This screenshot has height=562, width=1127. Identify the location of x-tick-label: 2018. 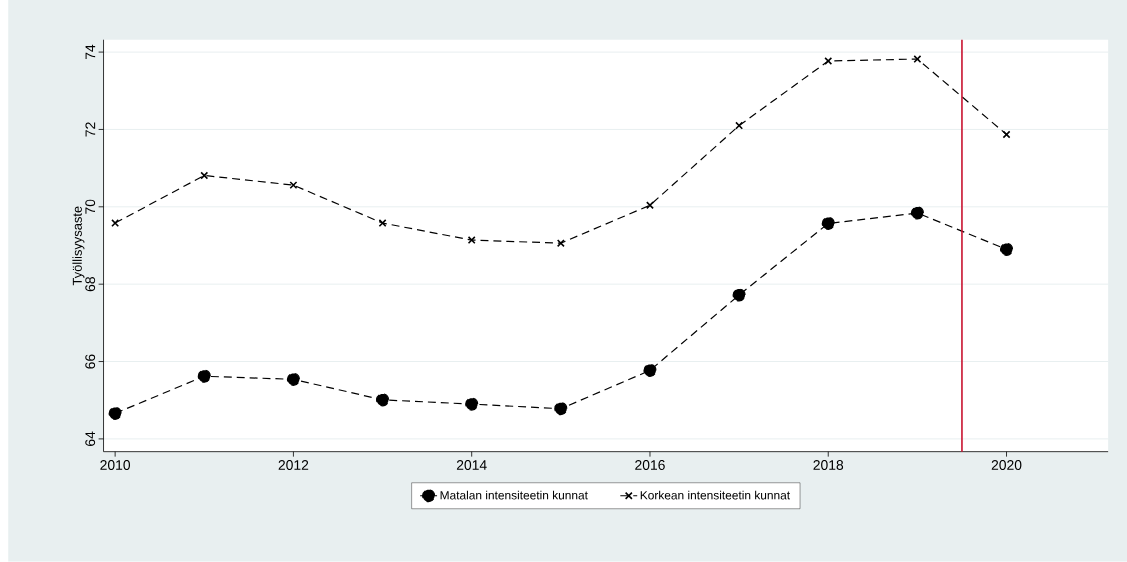
(828, 465).